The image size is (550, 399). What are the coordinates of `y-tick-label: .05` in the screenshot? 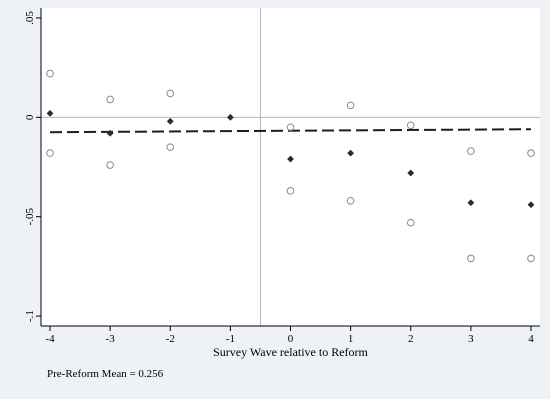 It's located at (30, 18).